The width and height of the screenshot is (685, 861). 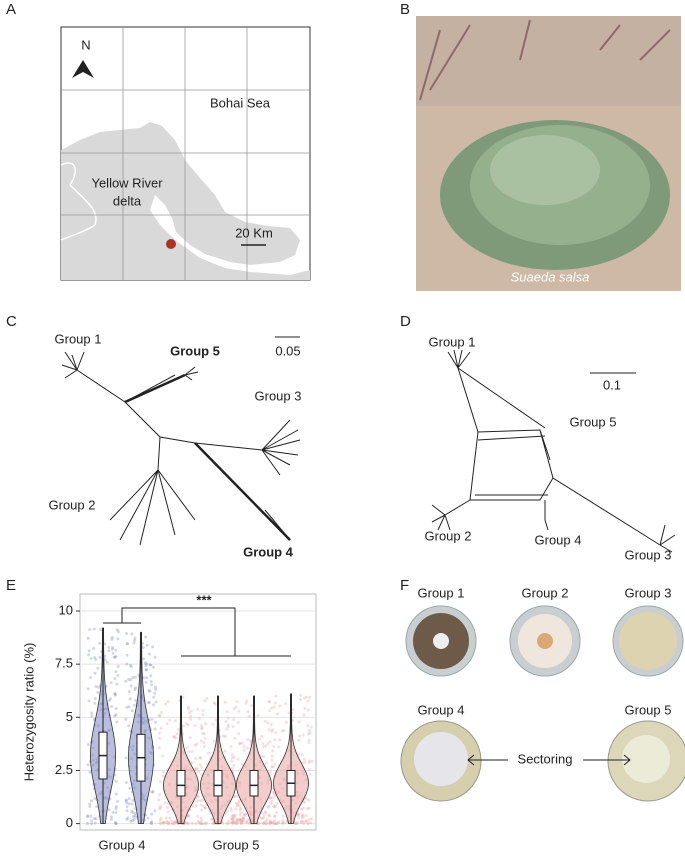 What do you see at coordinates (648, 709) in the screenshot?
I see `plate-label: Group 5` at bounding box center [648, 709].